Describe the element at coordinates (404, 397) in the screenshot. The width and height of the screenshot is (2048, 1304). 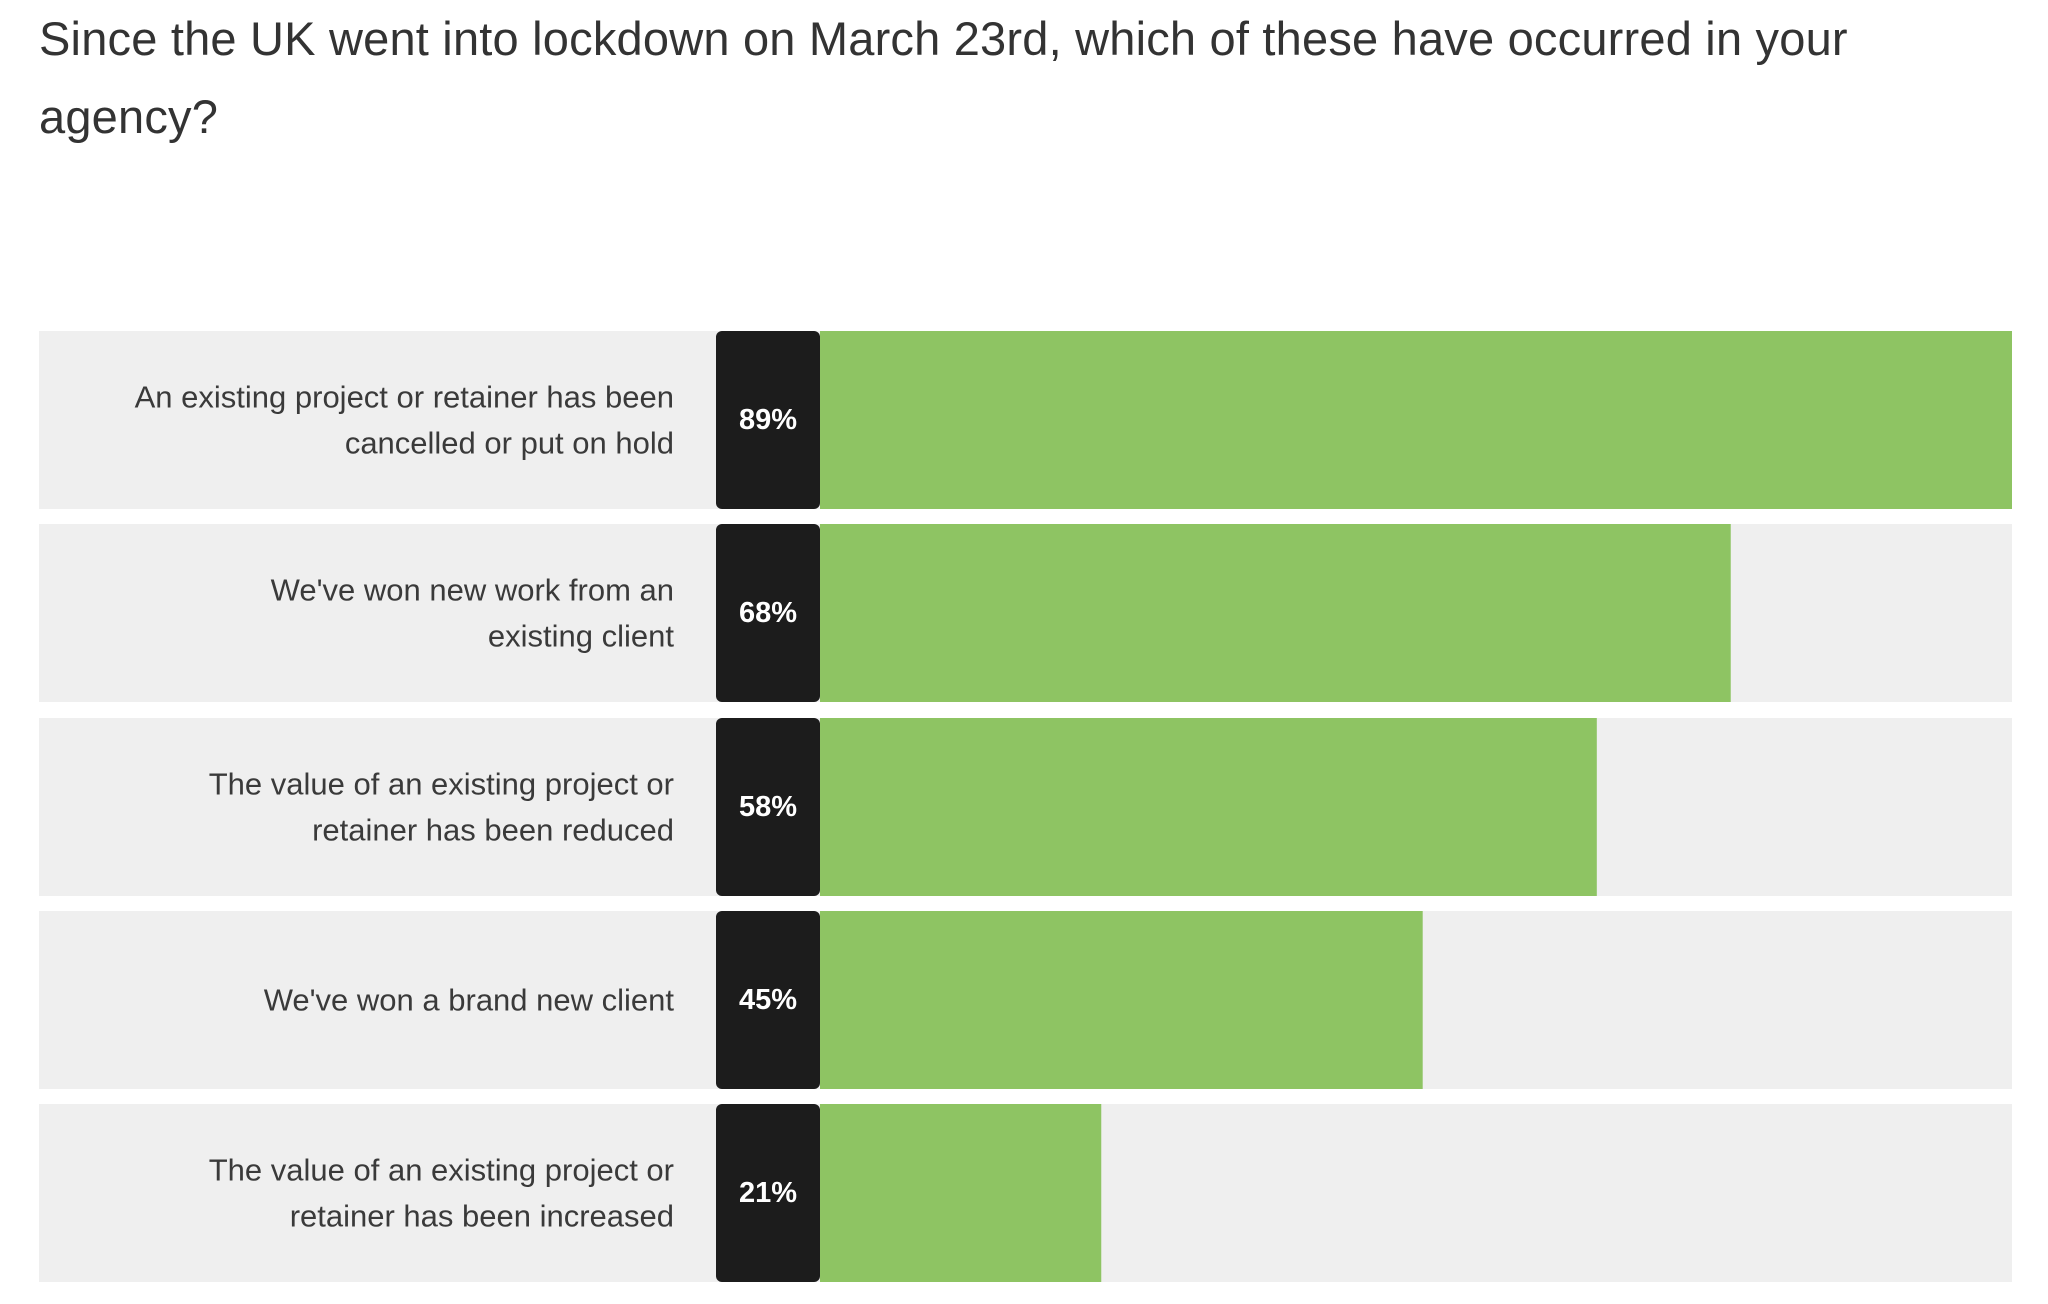
I see `category-label-1-line-1: An existing project or retainer has been` at that location.